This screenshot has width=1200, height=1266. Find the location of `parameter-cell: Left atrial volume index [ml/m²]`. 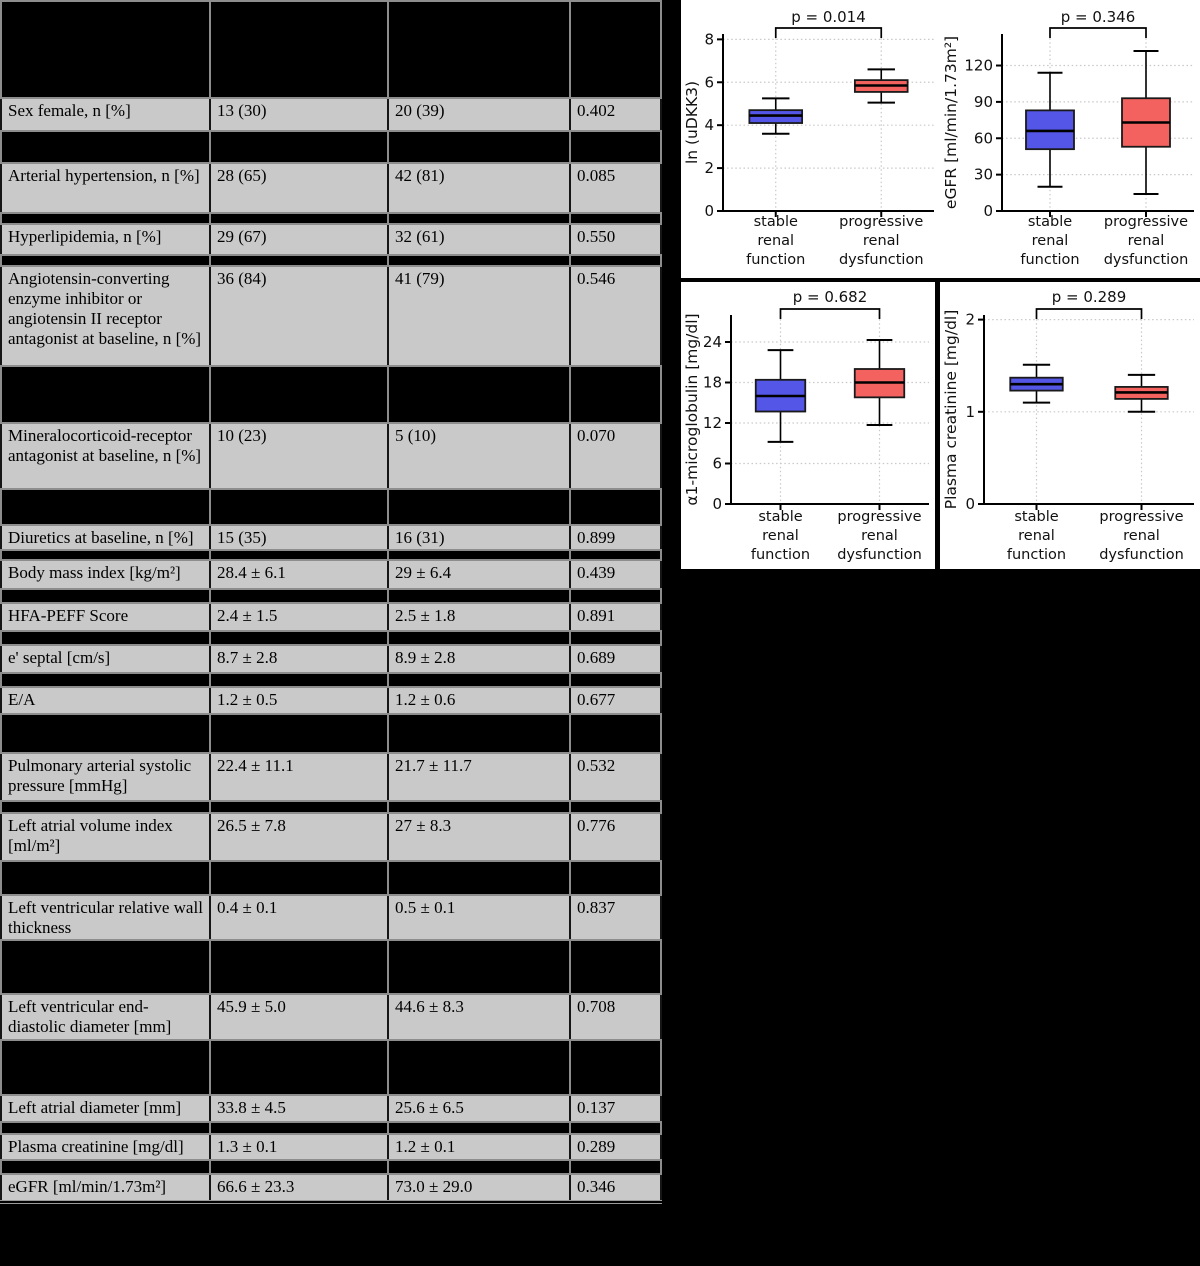

parameter-cell: Left atrial volume index [ml/m²] is located at coordinates (105, 837).